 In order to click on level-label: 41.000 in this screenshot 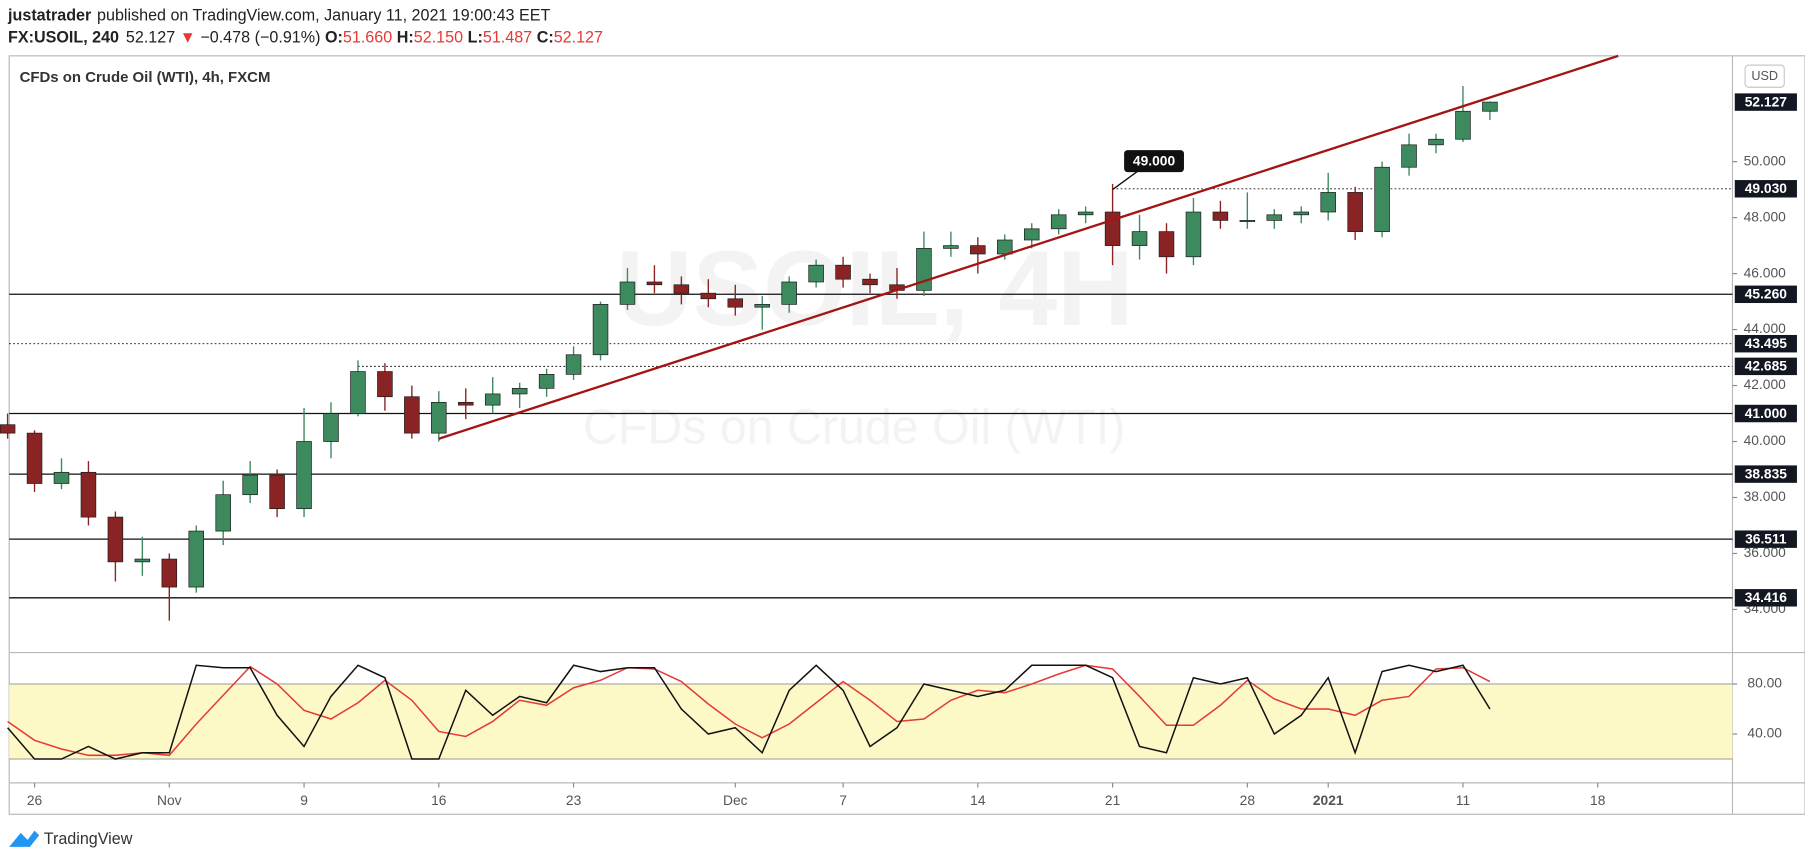, I will do `click(1766, 413)`.